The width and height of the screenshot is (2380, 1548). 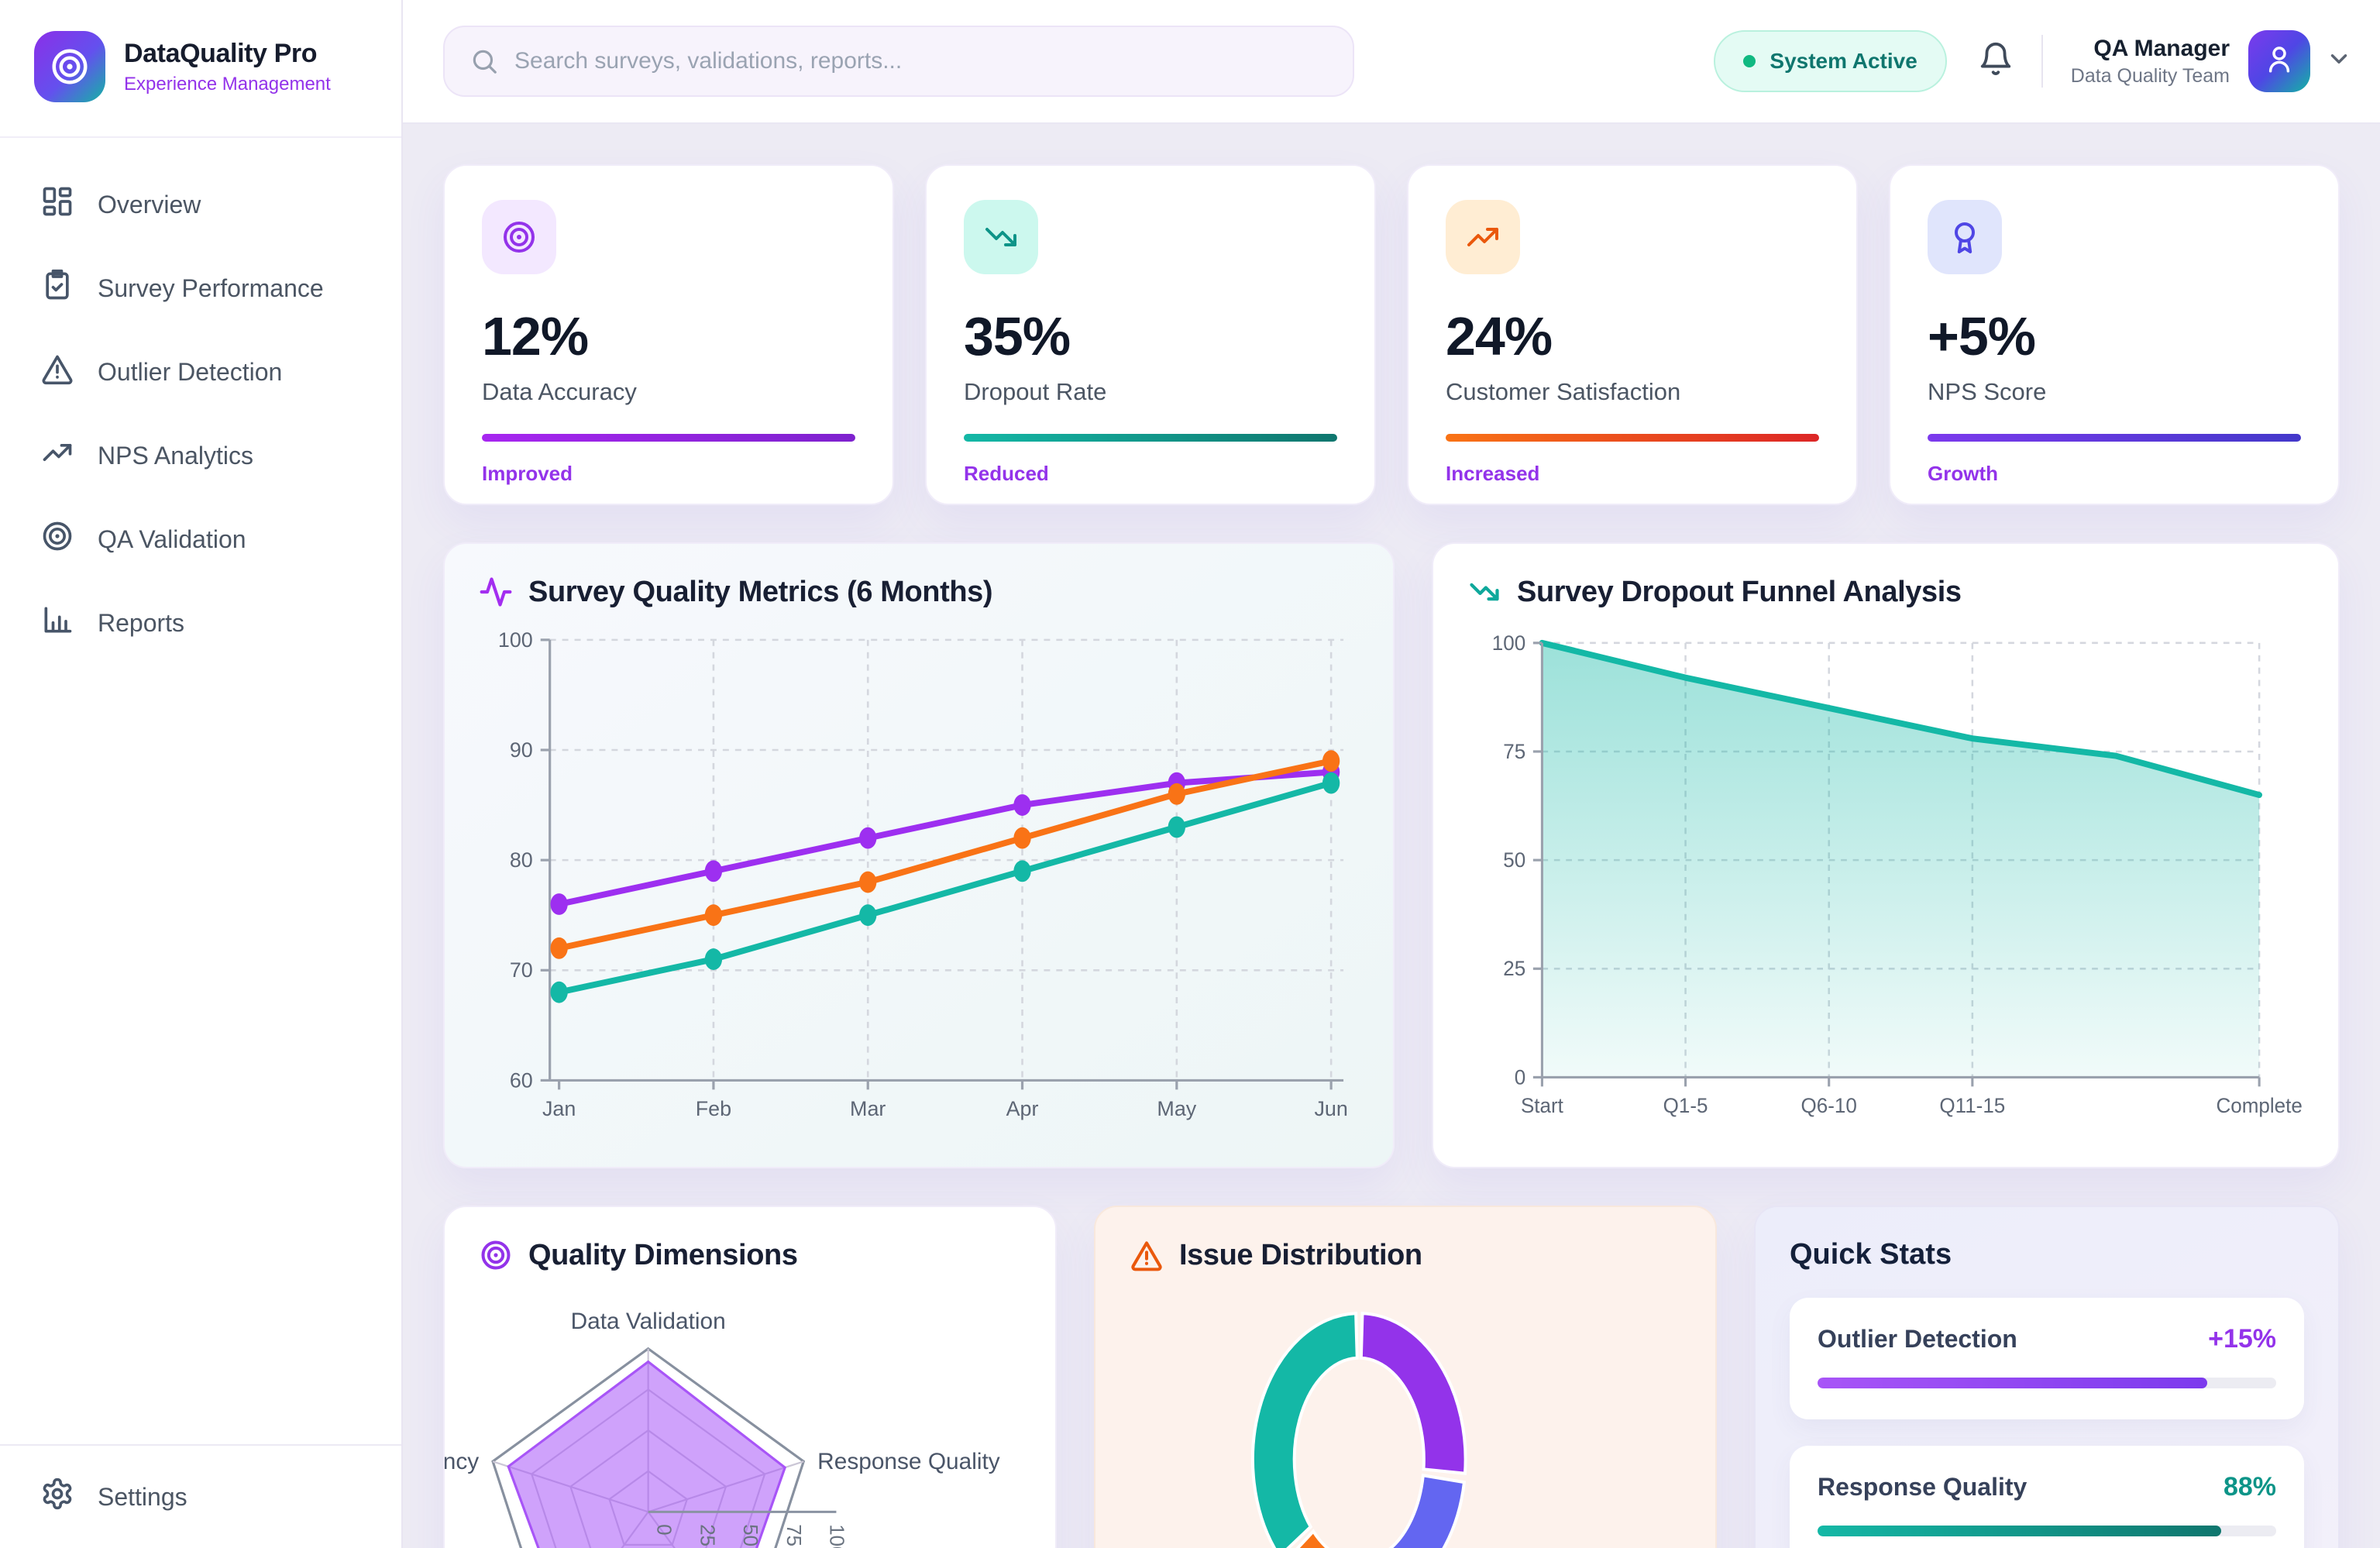 I want to click on stat-trend: Increased, so click(x=1493, y=473).